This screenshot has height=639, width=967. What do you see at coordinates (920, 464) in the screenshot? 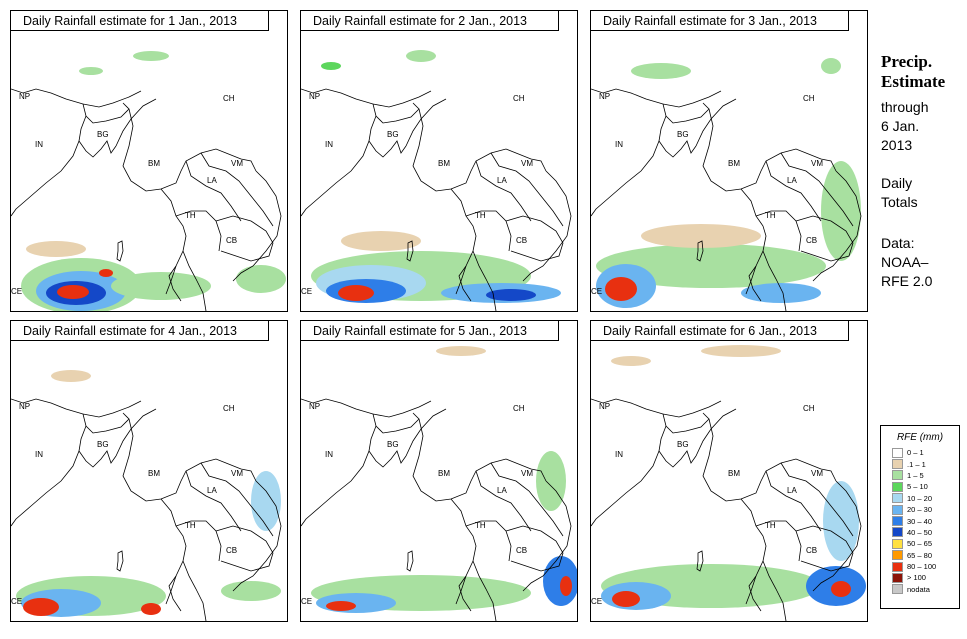
I see `legend-item: .1 – 1` at bounding box center [920, 464].